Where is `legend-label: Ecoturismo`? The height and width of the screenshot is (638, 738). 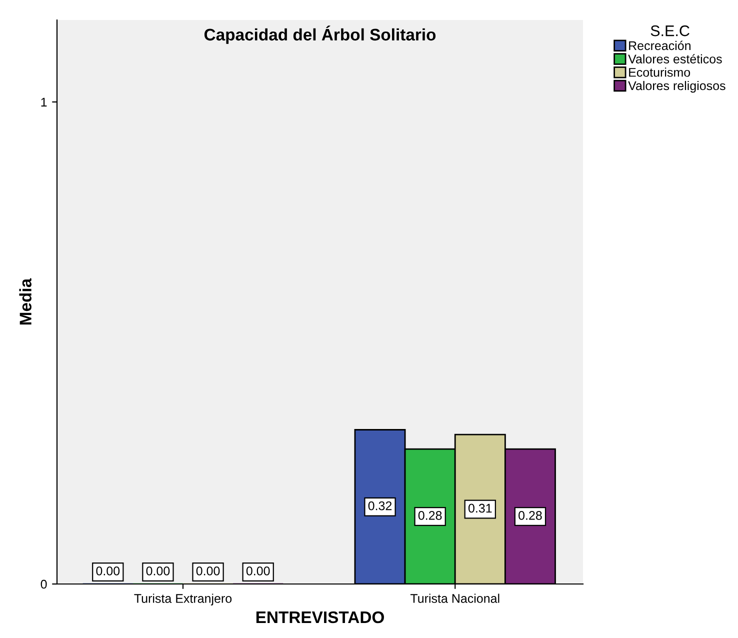 legend-label: Ecoturismo is located at coordinates (659, 72).